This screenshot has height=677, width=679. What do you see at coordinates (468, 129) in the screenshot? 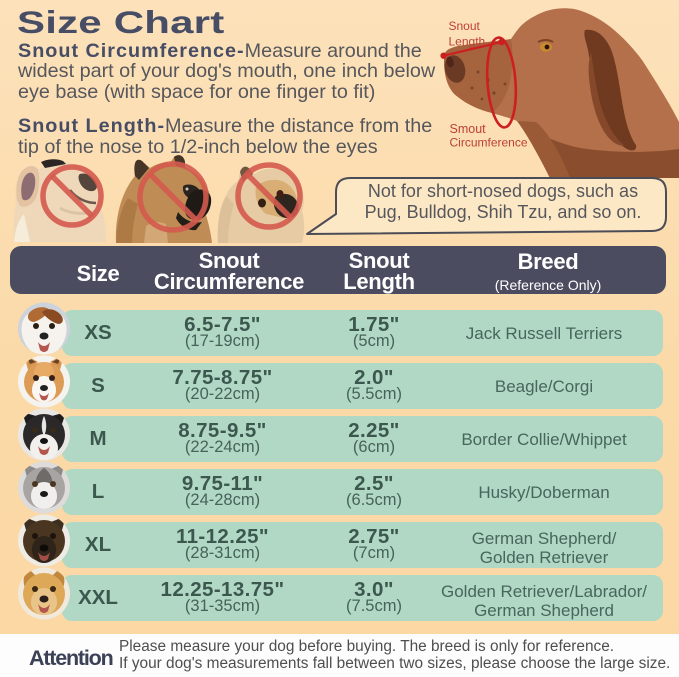
I see `svg-text: Smout` at bounding box center [468, 129].